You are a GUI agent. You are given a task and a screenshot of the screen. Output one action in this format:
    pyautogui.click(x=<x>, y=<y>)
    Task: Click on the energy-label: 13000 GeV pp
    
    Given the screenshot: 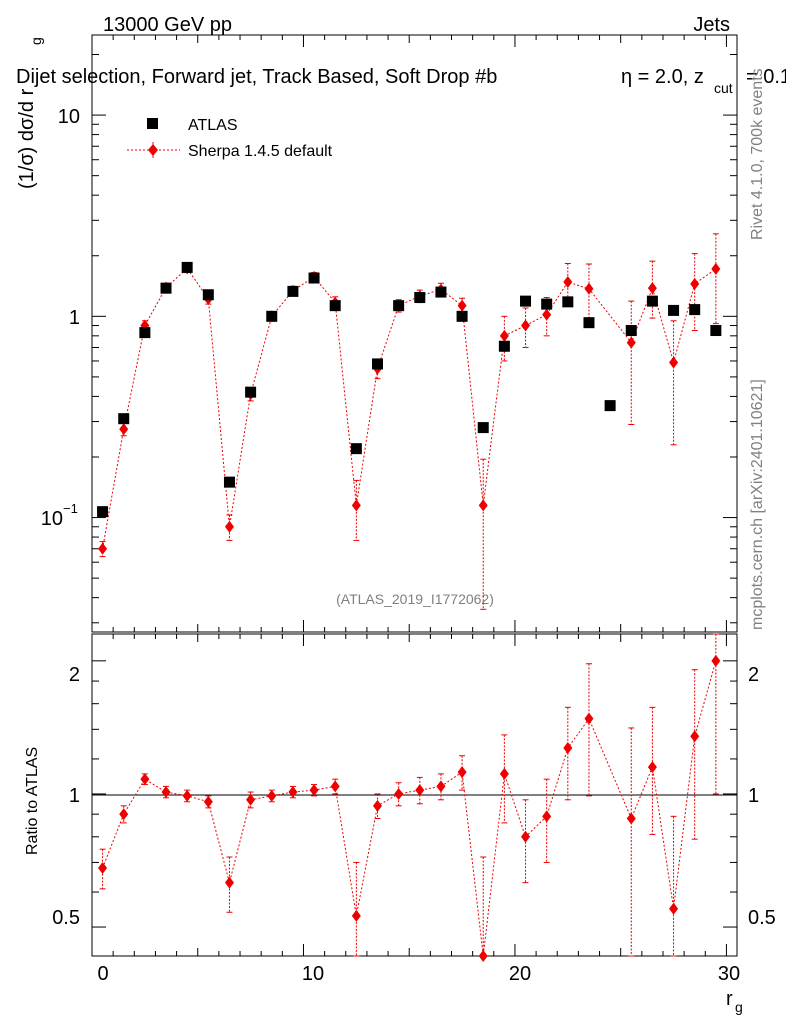 What is the action you would take?
    pyautogui.click(x=167, y=25)
    